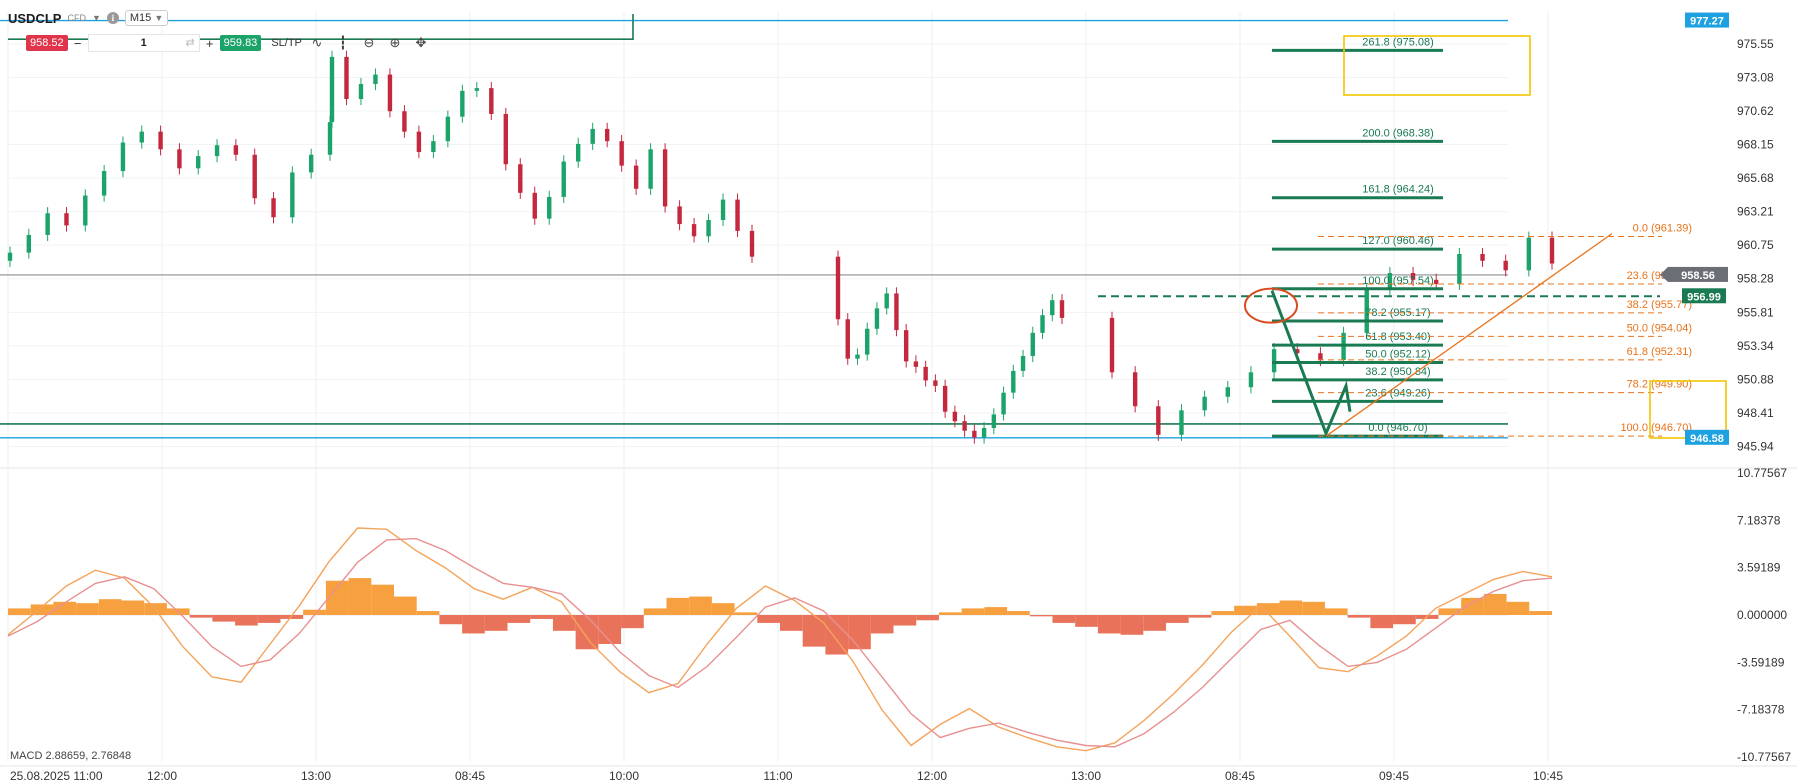 This screenshot has width=1797, height=782. I want to click on fib-extension-label: 127.0 (960.46), so click(1398, 241).